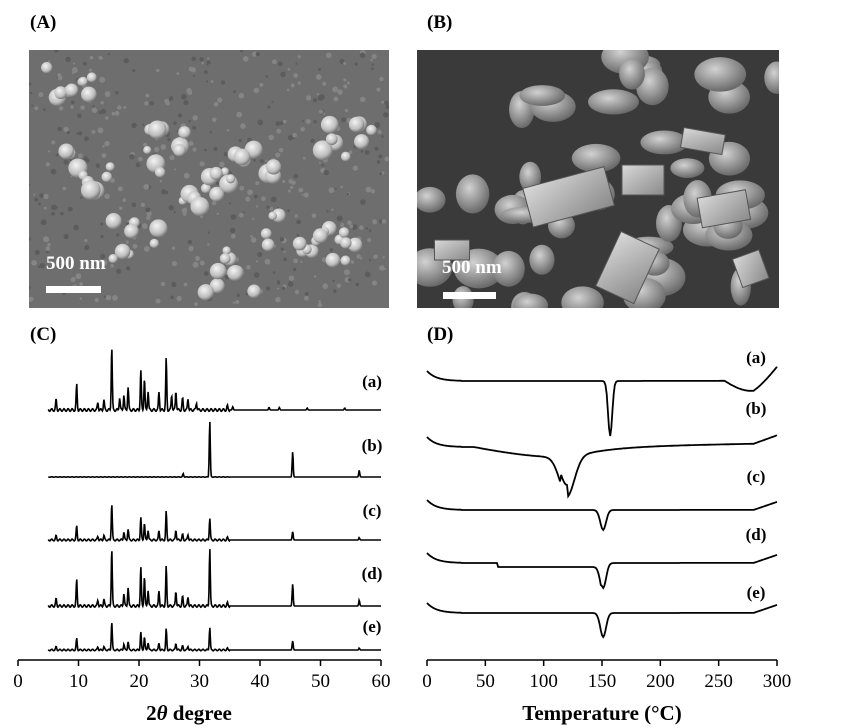  What do you see at coordinates (43, 334) in the screenshot?
I see `panel-label-c: (C)` at bounding box center [43, 334].